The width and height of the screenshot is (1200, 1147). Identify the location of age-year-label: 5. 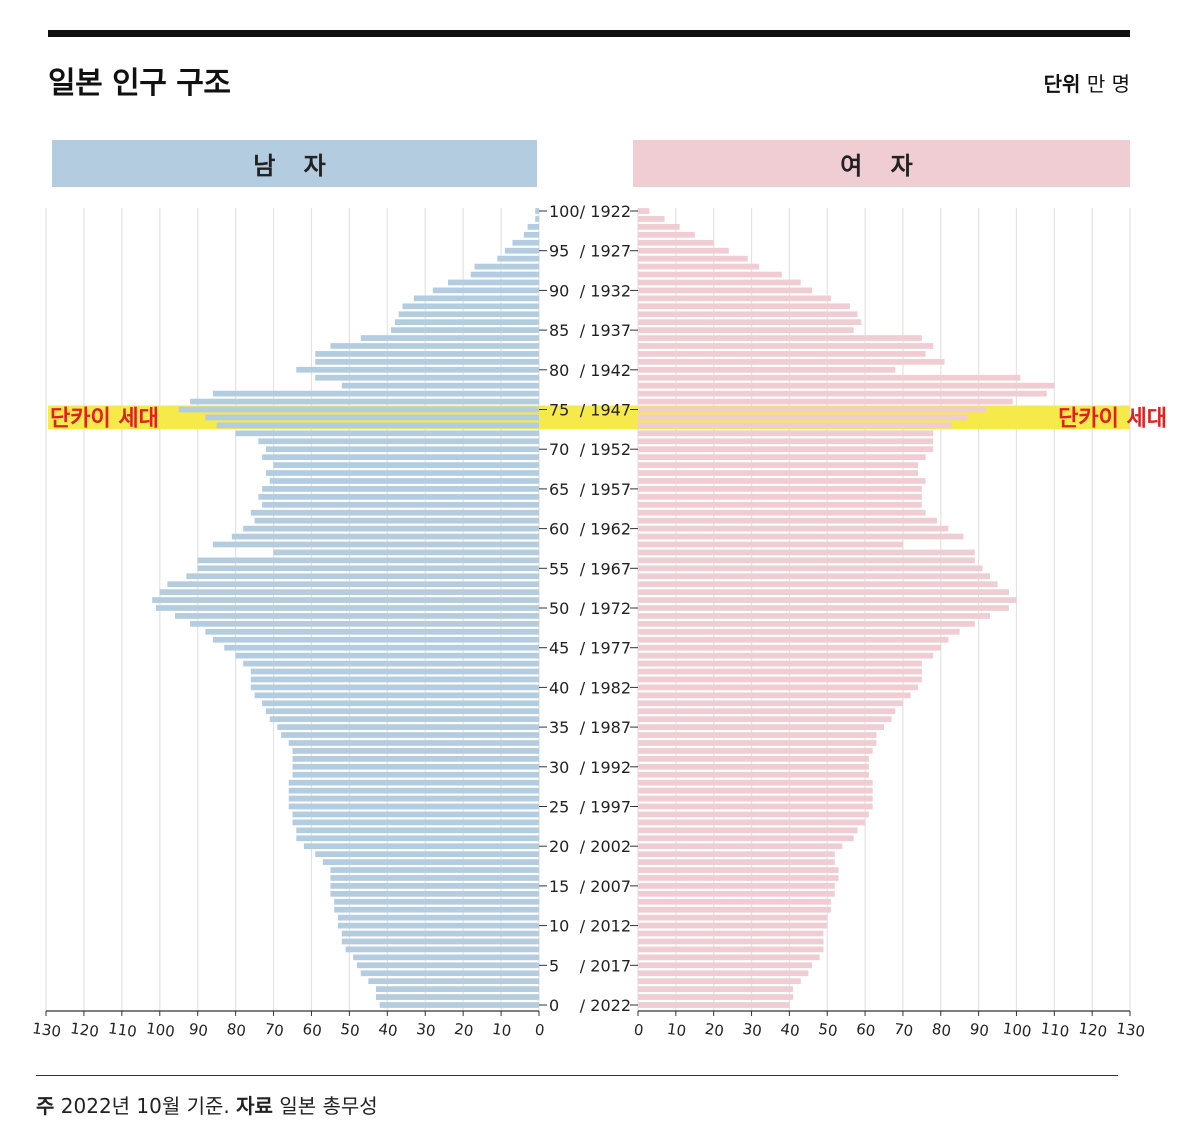
(554, 965).